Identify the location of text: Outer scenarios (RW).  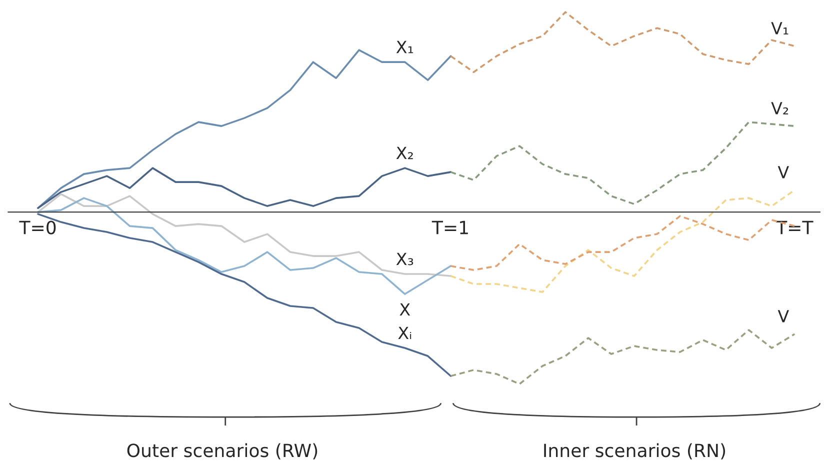
(222, 451).